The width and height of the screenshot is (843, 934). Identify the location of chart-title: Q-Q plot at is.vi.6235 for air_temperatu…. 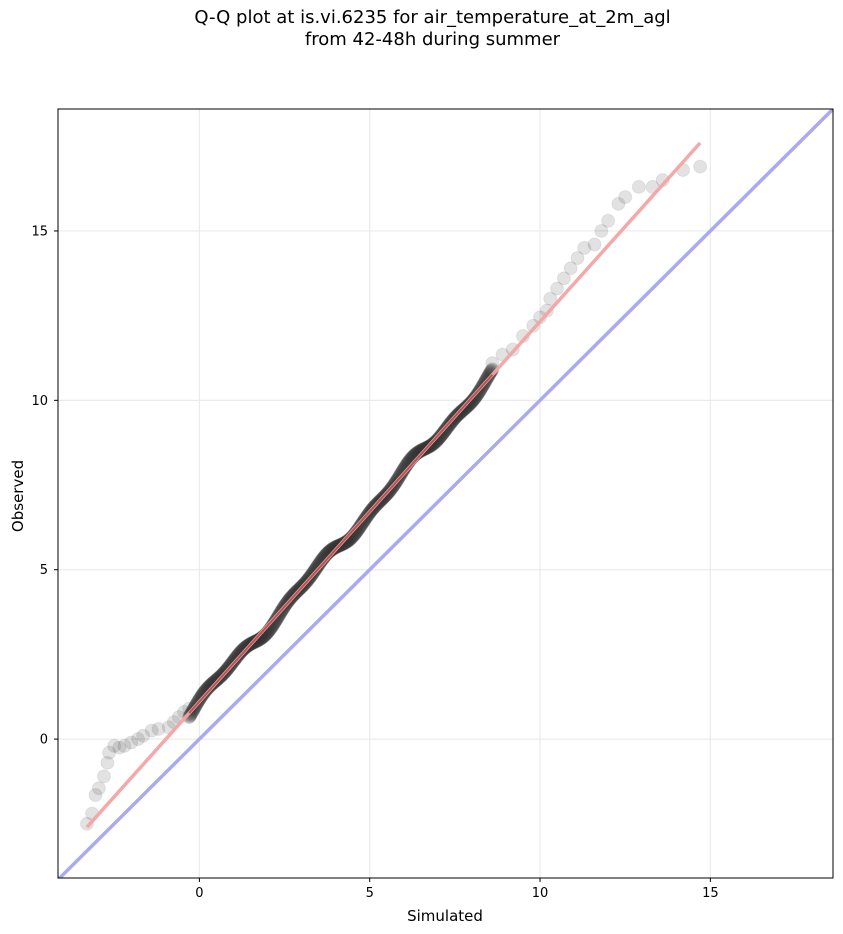
(421, 29).